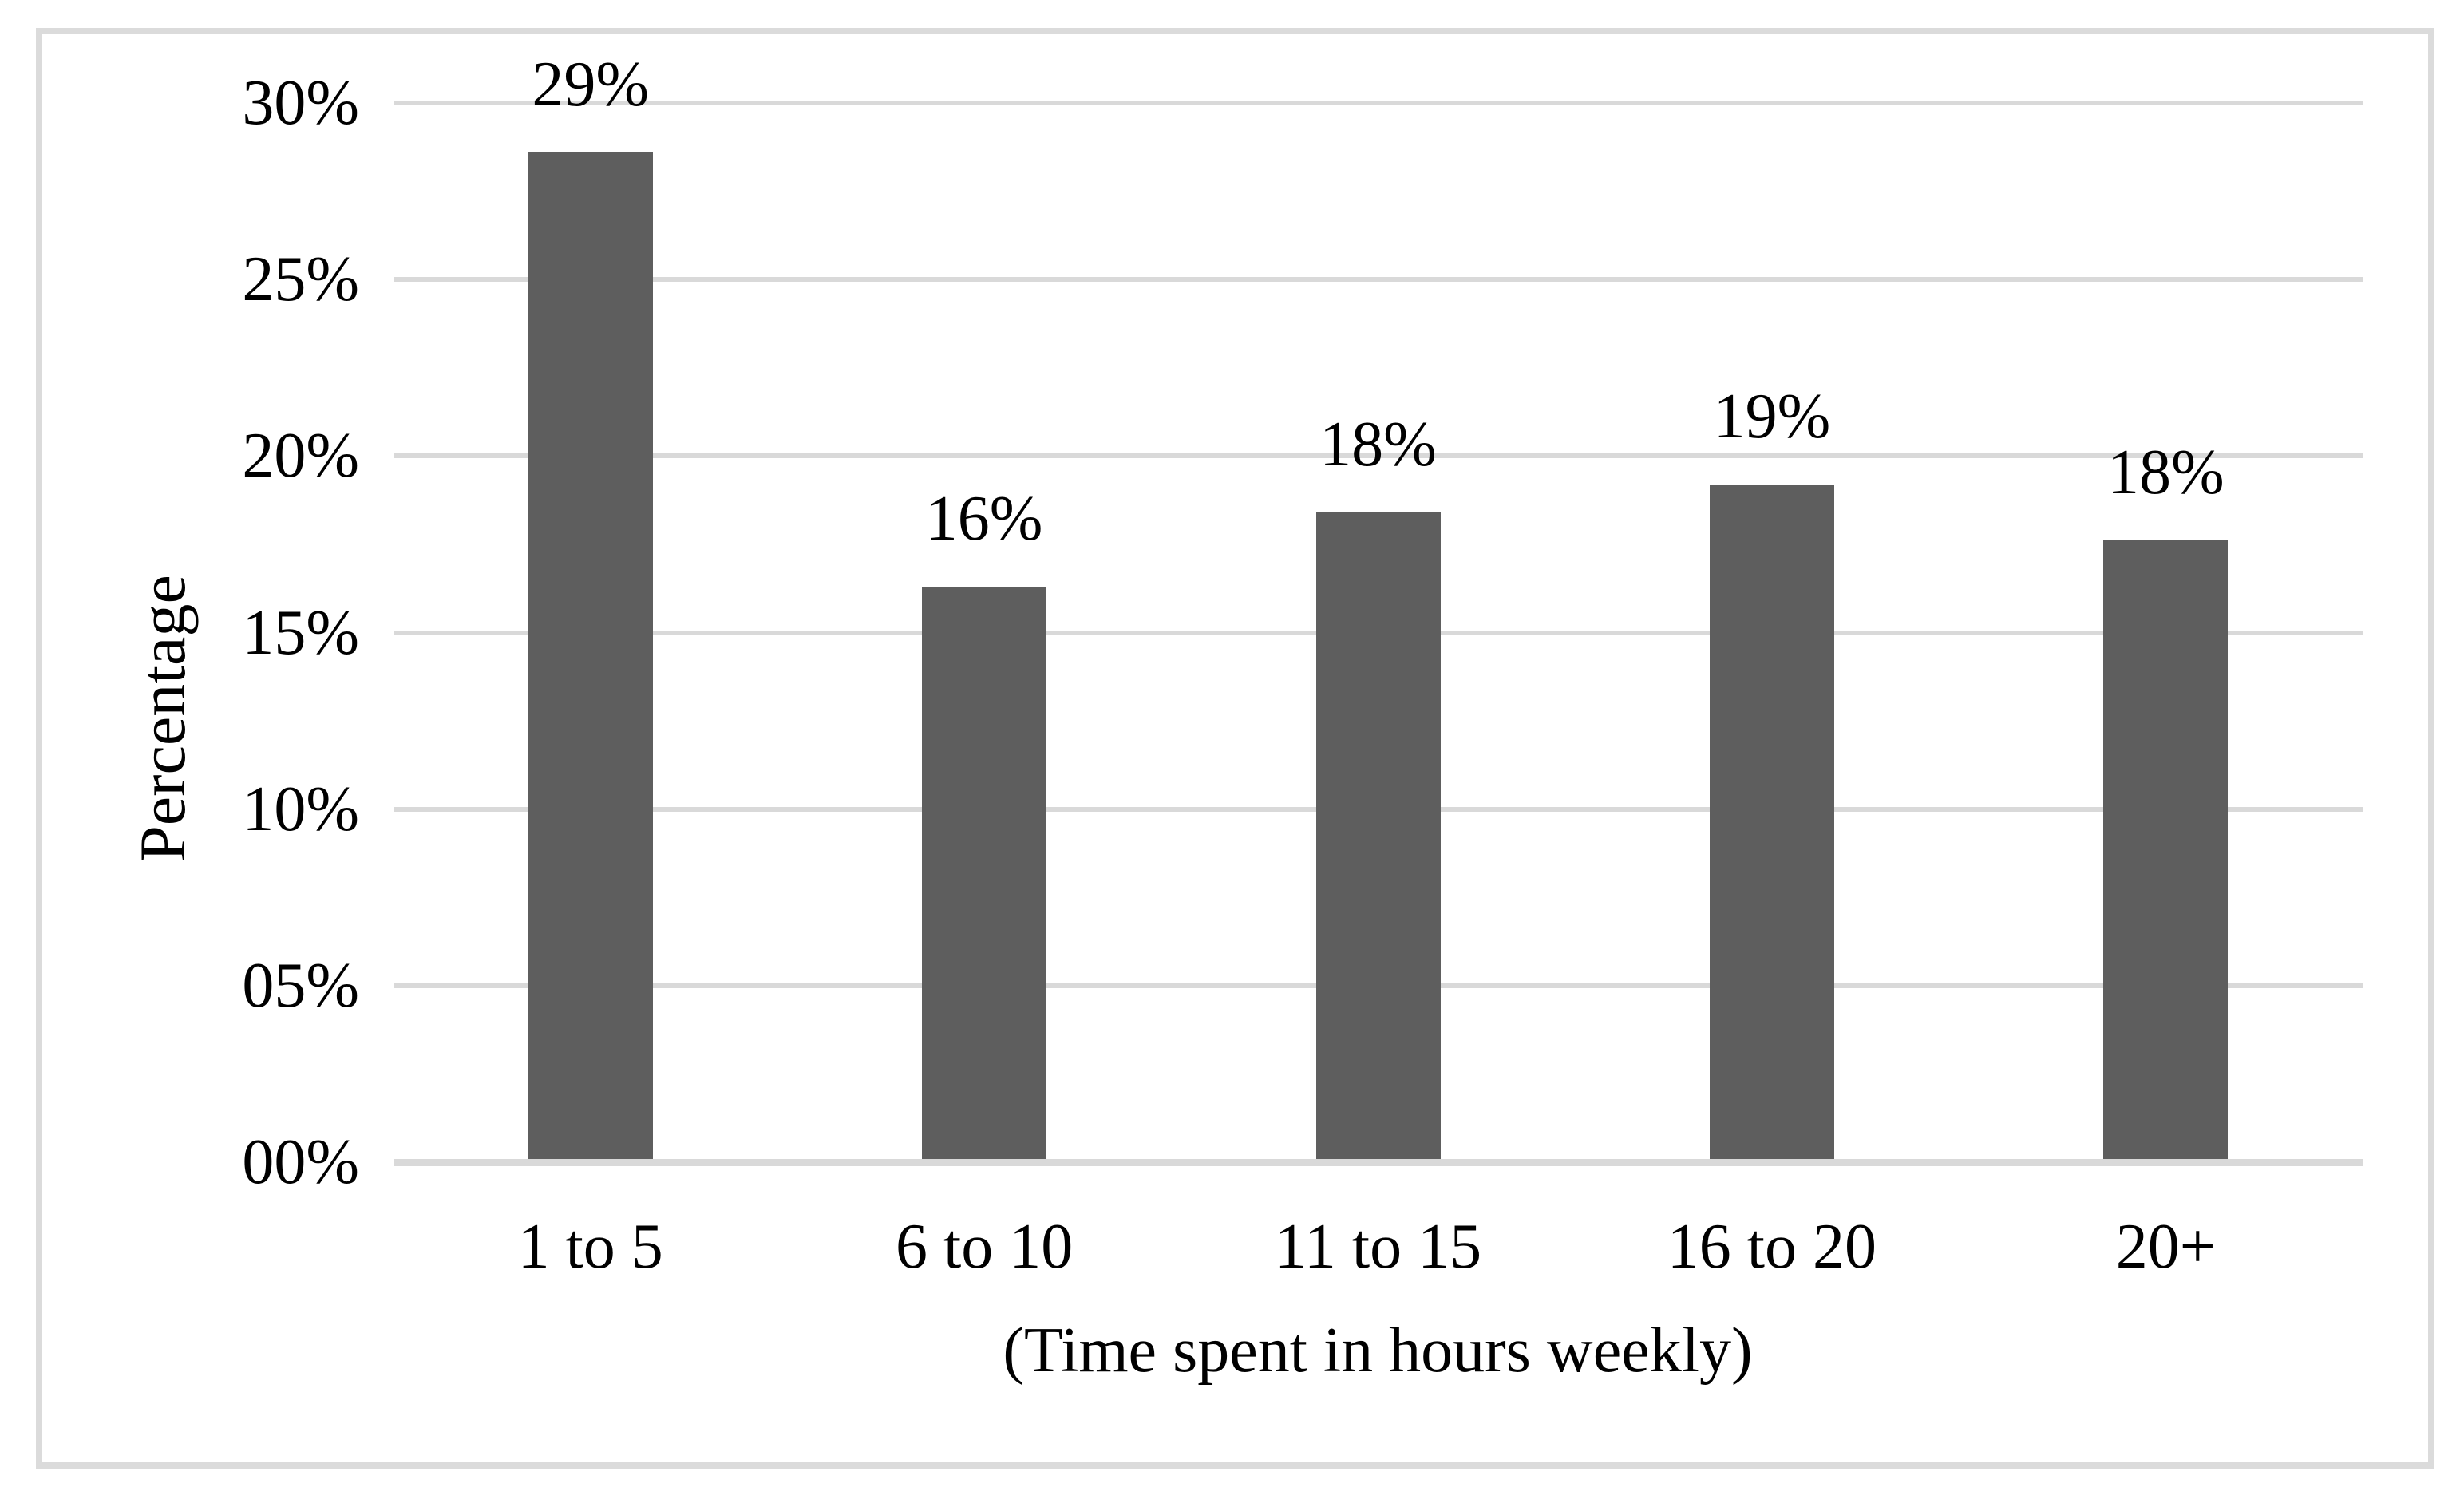 Image resolution: width=2464 pixels, height=1499 pixels. Describe the element at coordinates (300, 985) in the screenshot. I see `y-tick-label-05%: 05%` at that location.